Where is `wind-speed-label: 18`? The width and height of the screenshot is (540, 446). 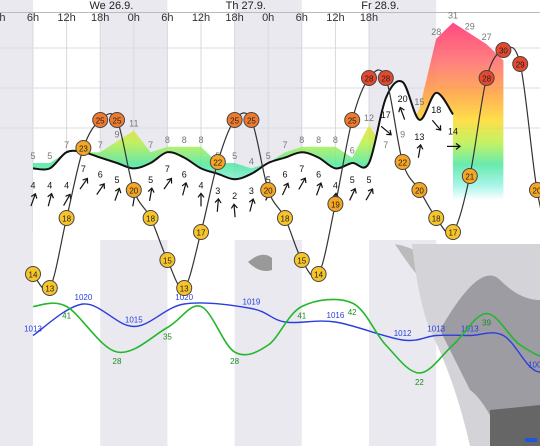 wind-speed-label: 18 is located at coordinates (436, 110).